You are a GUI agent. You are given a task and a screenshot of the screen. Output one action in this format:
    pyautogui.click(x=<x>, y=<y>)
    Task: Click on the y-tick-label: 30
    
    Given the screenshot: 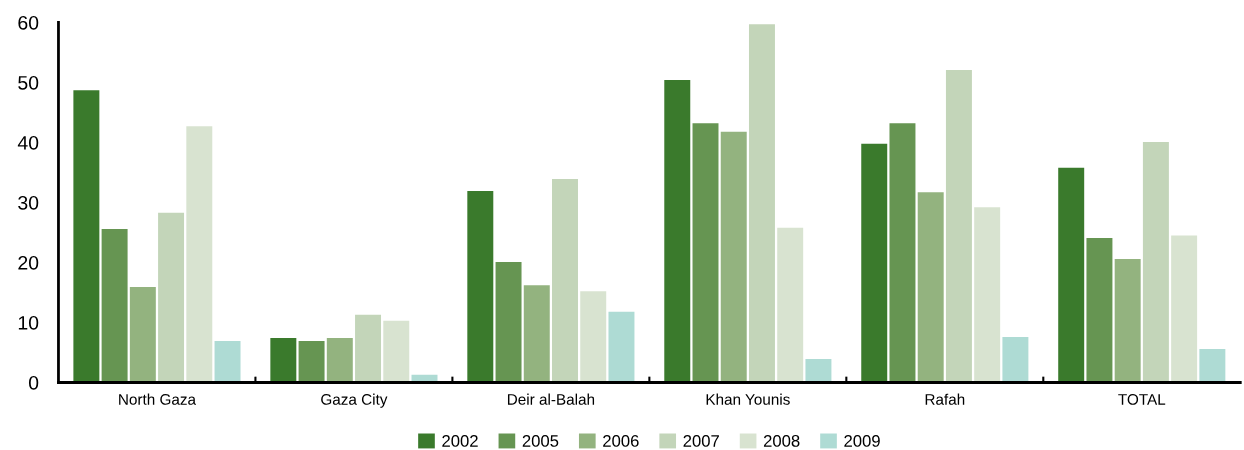 What is the action you would take?
    pyautogui.click(x=28, y=202)
    